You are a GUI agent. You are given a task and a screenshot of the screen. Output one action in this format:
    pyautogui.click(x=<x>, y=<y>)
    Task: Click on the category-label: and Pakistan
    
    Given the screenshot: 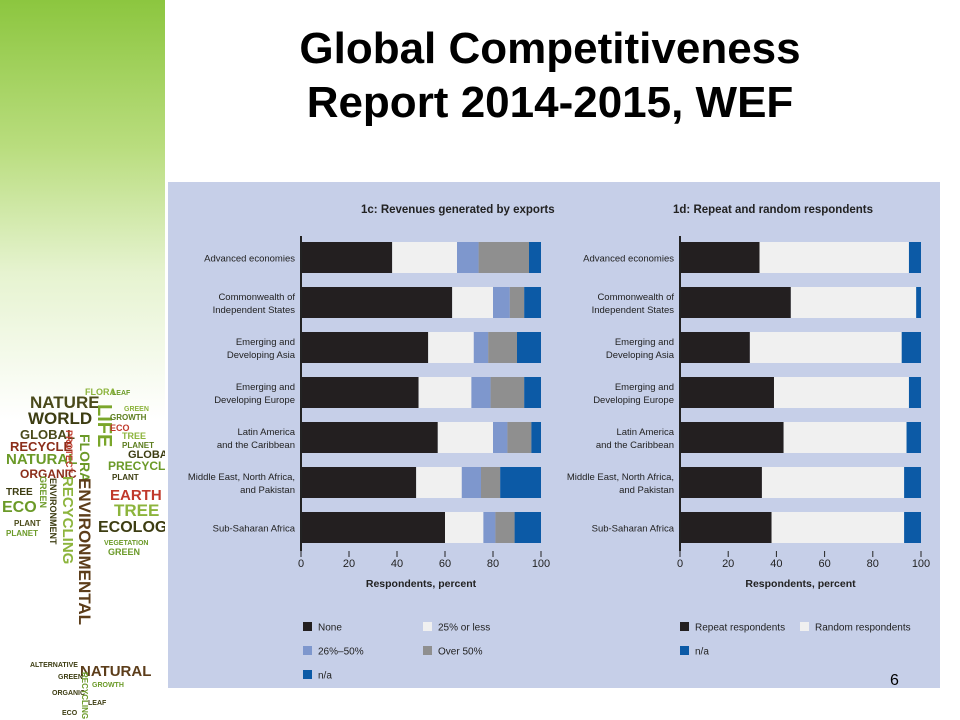 What is the action you would take?
    pyautogui.click(x=267, y=490)
    